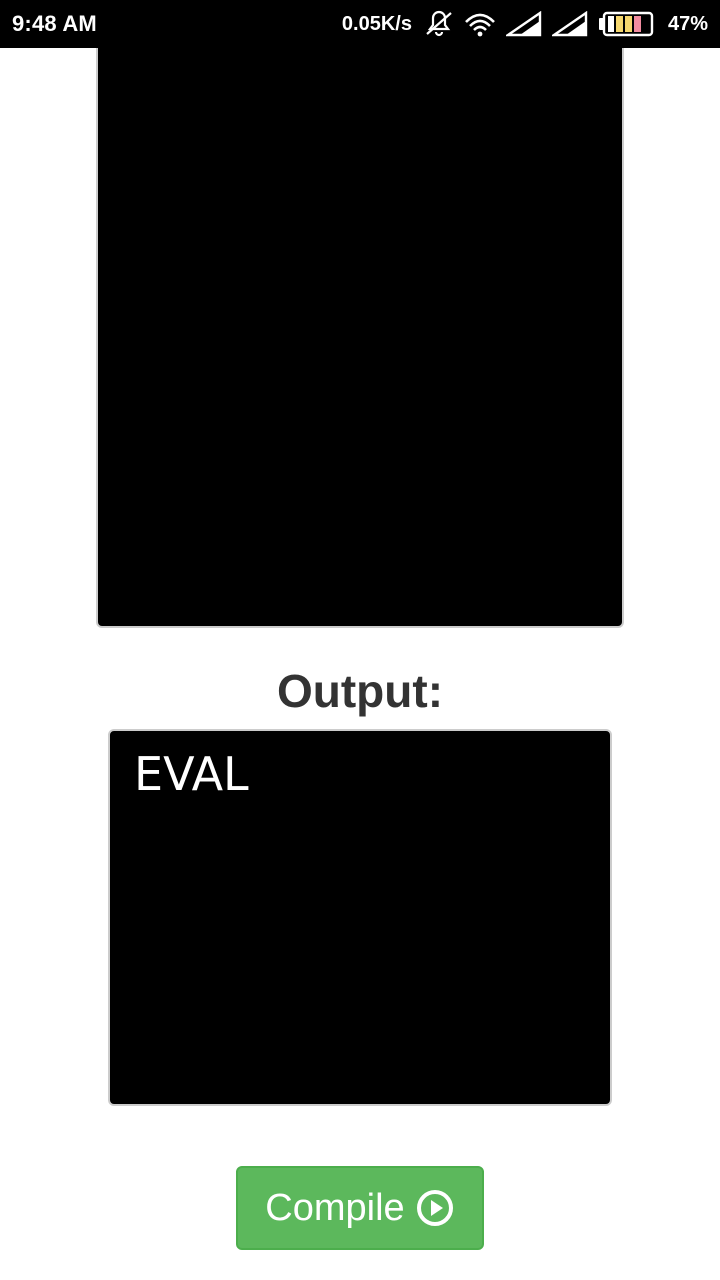 Image resolution: width=720 pixels, height=1280 pixels. Describe the element at coordinates (626, 24) in the screenshot. I see `battery-icon` at that location.